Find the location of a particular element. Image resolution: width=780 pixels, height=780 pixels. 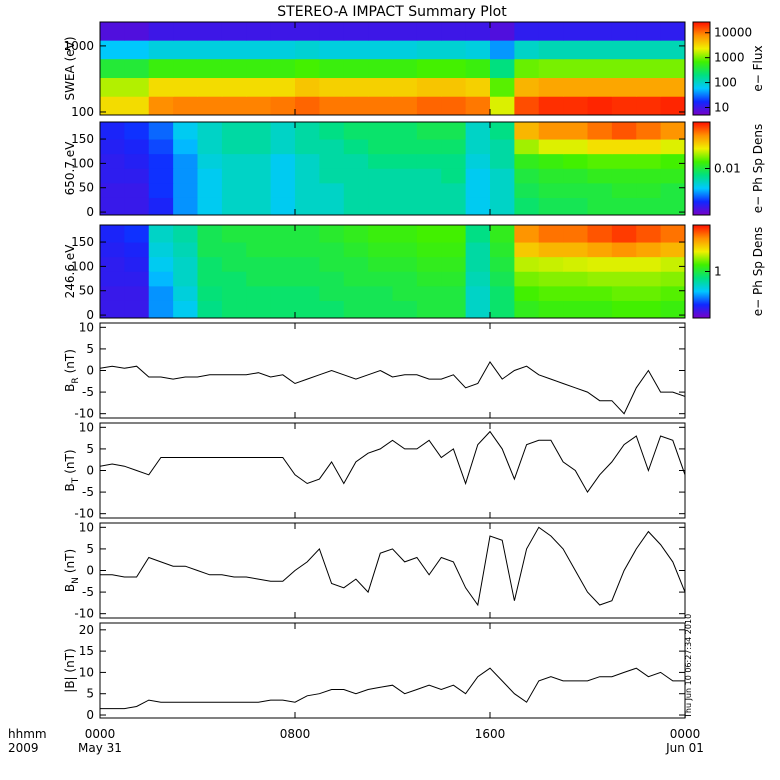

y-axis-label: 246.6 eV is located at coordinates (70, 271).